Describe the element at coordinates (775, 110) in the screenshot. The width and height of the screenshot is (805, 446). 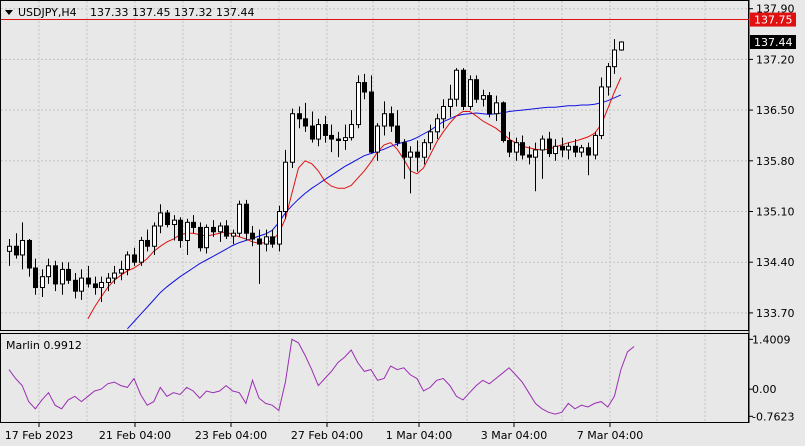
I see `price-tick-label: 136.50` at that location.